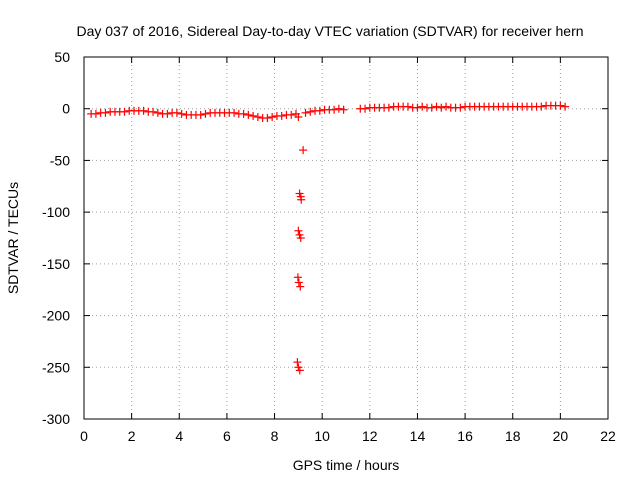 This screenshot has height=480, width=640. What do you see at coordinates (346, 465) in the screenshot?
I see `x-axis-label: GPS time / hours` at bounding box center [346, 465].